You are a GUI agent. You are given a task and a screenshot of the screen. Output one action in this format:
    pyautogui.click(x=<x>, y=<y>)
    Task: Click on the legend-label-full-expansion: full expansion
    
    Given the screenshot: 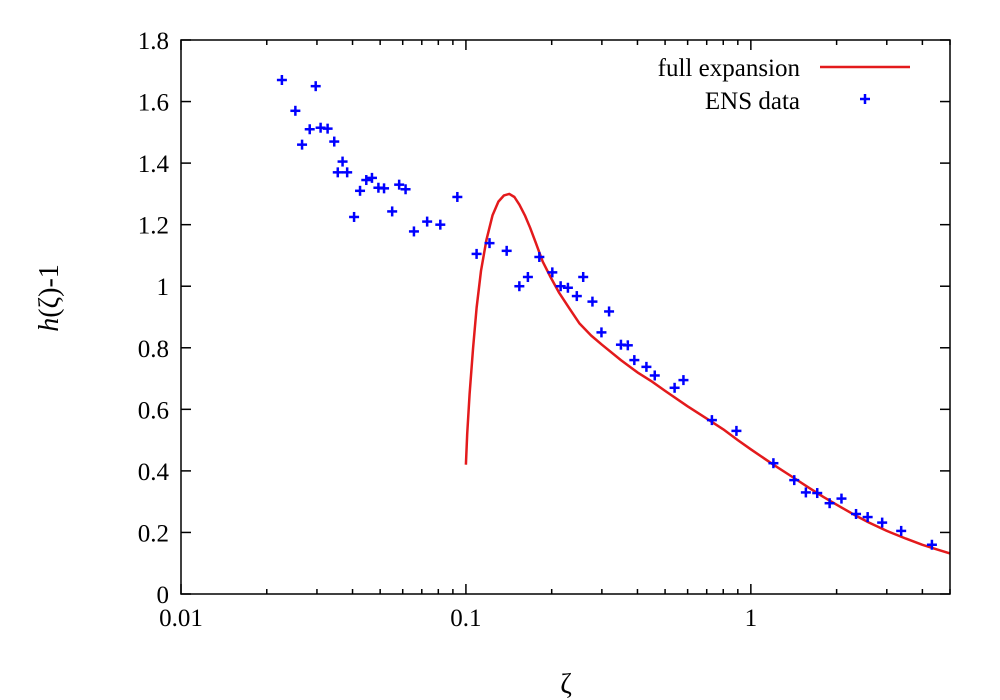 What is the action you would take?
    pyautogui.click(x=729, y=68)
    